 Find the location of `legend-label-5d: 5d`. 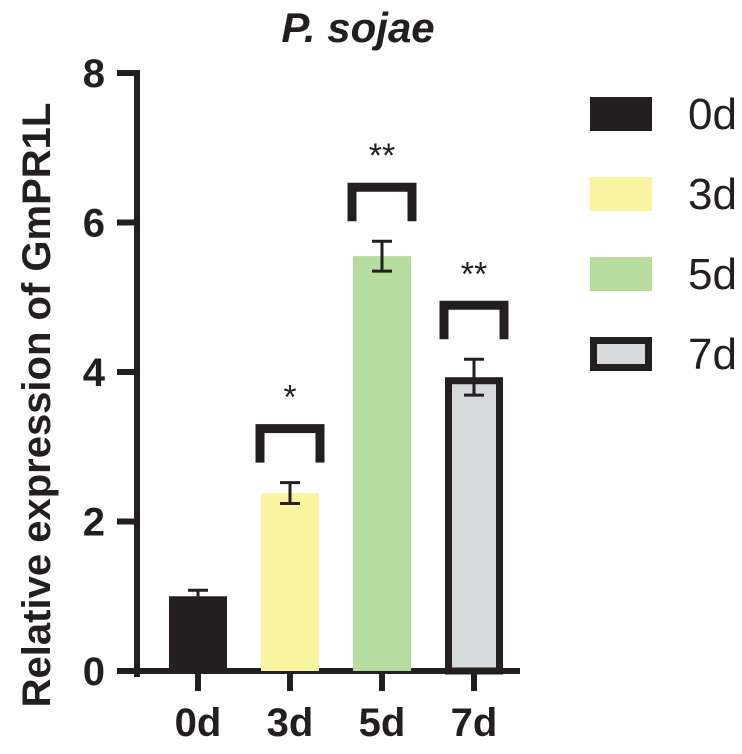

legend-label-5d: 5d is located at coordinates (712, 274).